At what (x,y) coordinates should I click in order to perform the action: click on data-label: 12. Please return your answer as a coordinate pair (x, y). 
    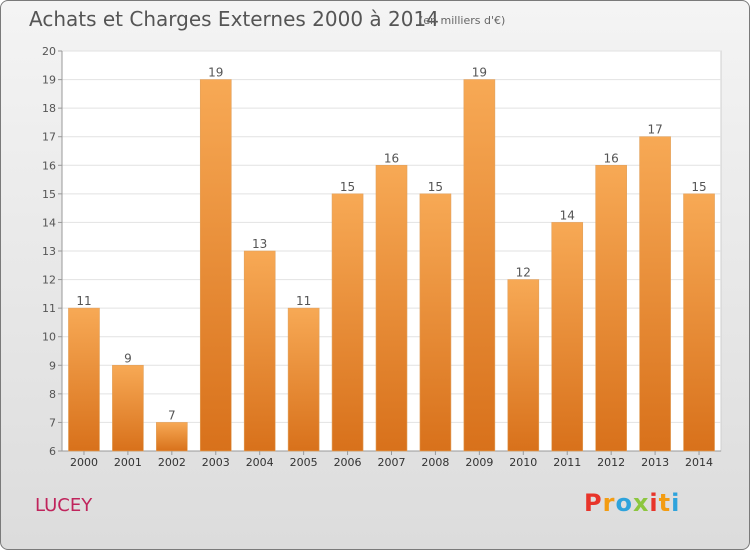
    Looking at the image, I should click on (523, 273).